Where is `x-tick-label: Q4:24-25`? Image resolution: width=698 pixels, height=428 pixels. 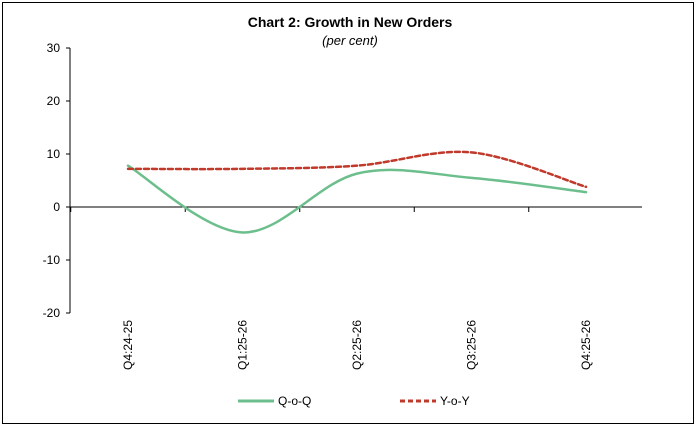
x-tick-label: Q4:24-25 is located at coordinates (128, 345).